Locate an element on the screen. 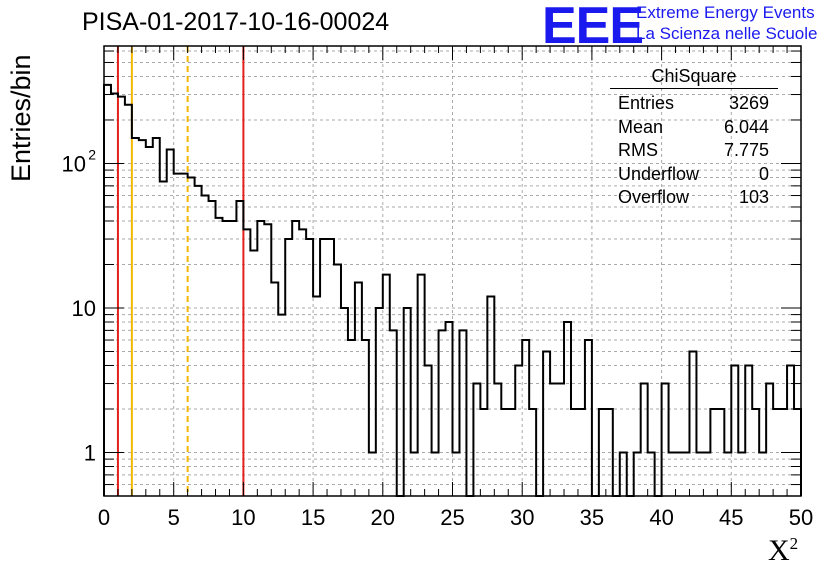 The image size is (836, 572). stats-row: Mean 6.044 is located at coordinates (694, 129).